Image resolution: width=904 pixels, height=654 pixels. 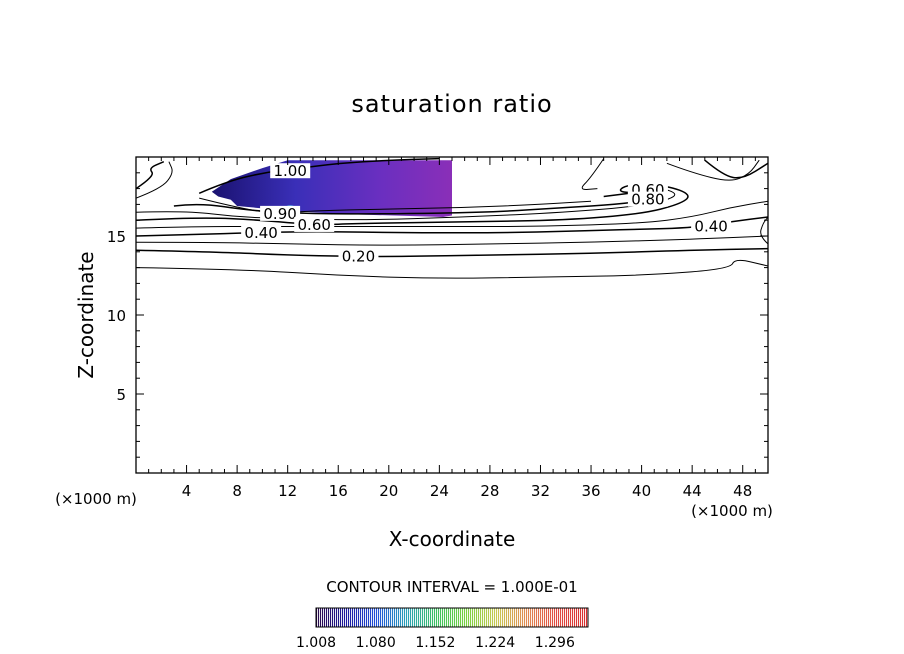 I want to click on contour-interval-label: CONTOUR INTERVAL = 1.000E-01, so click(x=451, y=587).